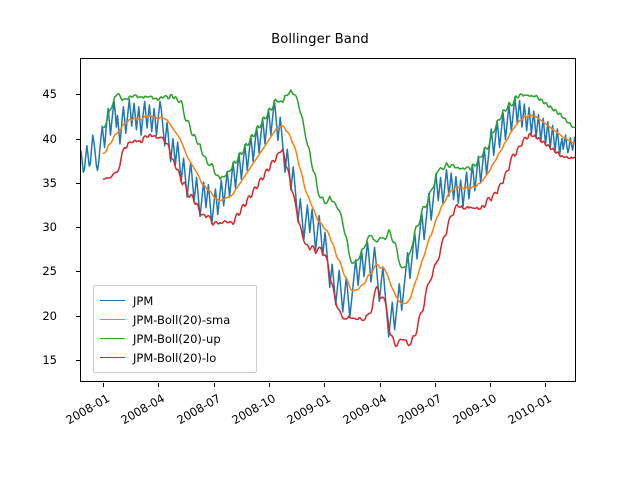 The width and height of the screenshot is (640, 480). Describe the element at coordinates (182, 319) in the screenshot. I see `legend-item-label: JPM-Boll(20)-sma` at that location.